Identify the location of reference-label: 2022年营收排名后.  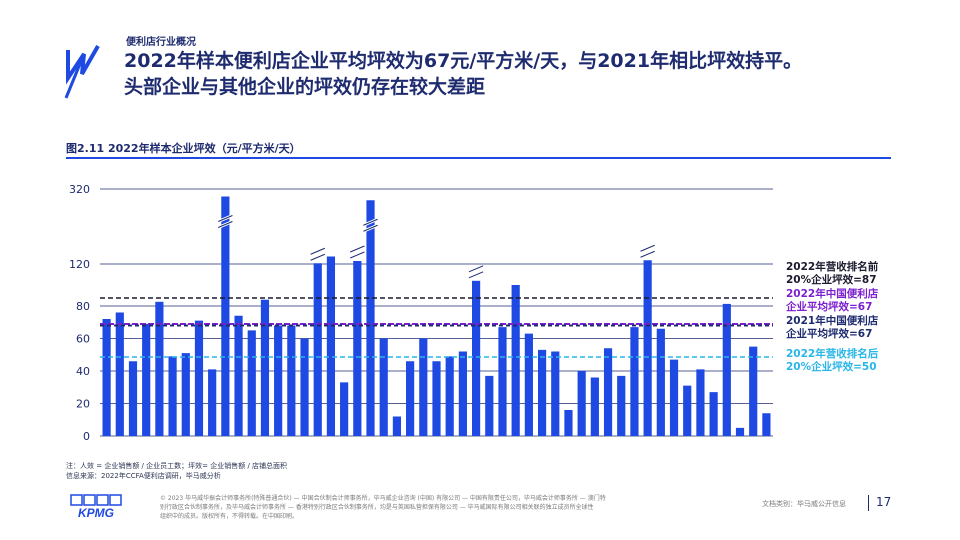
(832, 353).